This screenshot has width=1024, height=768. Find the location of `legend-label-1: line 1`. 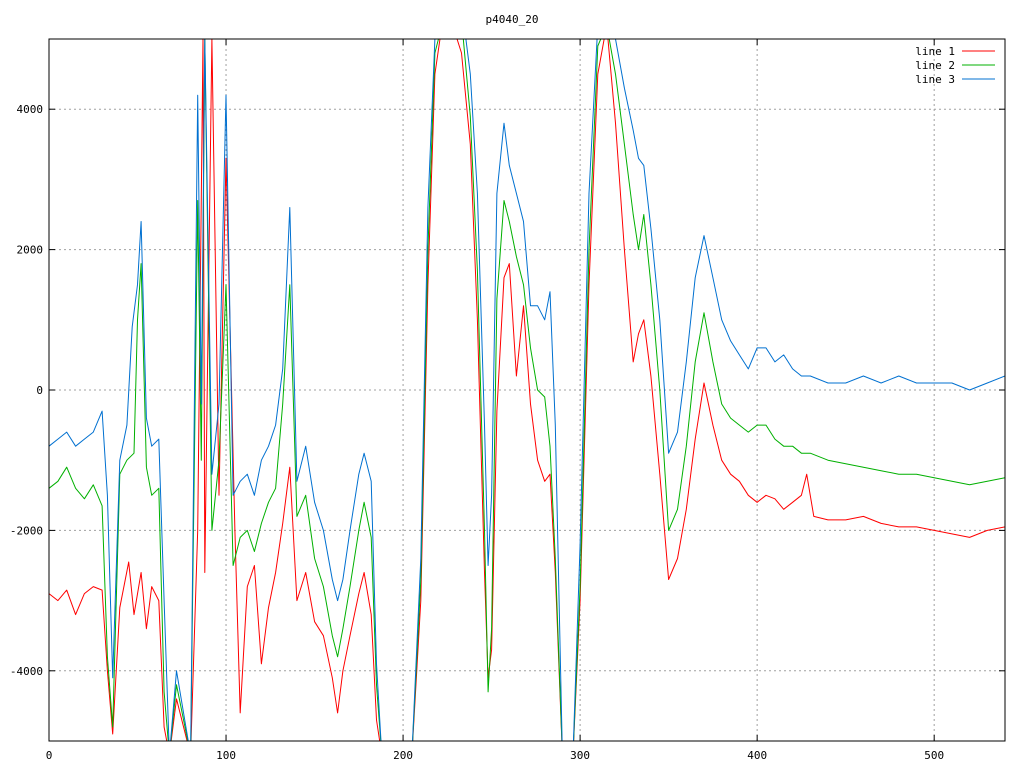

legend-label-1: line 1 is located at coordinates (935, 51).